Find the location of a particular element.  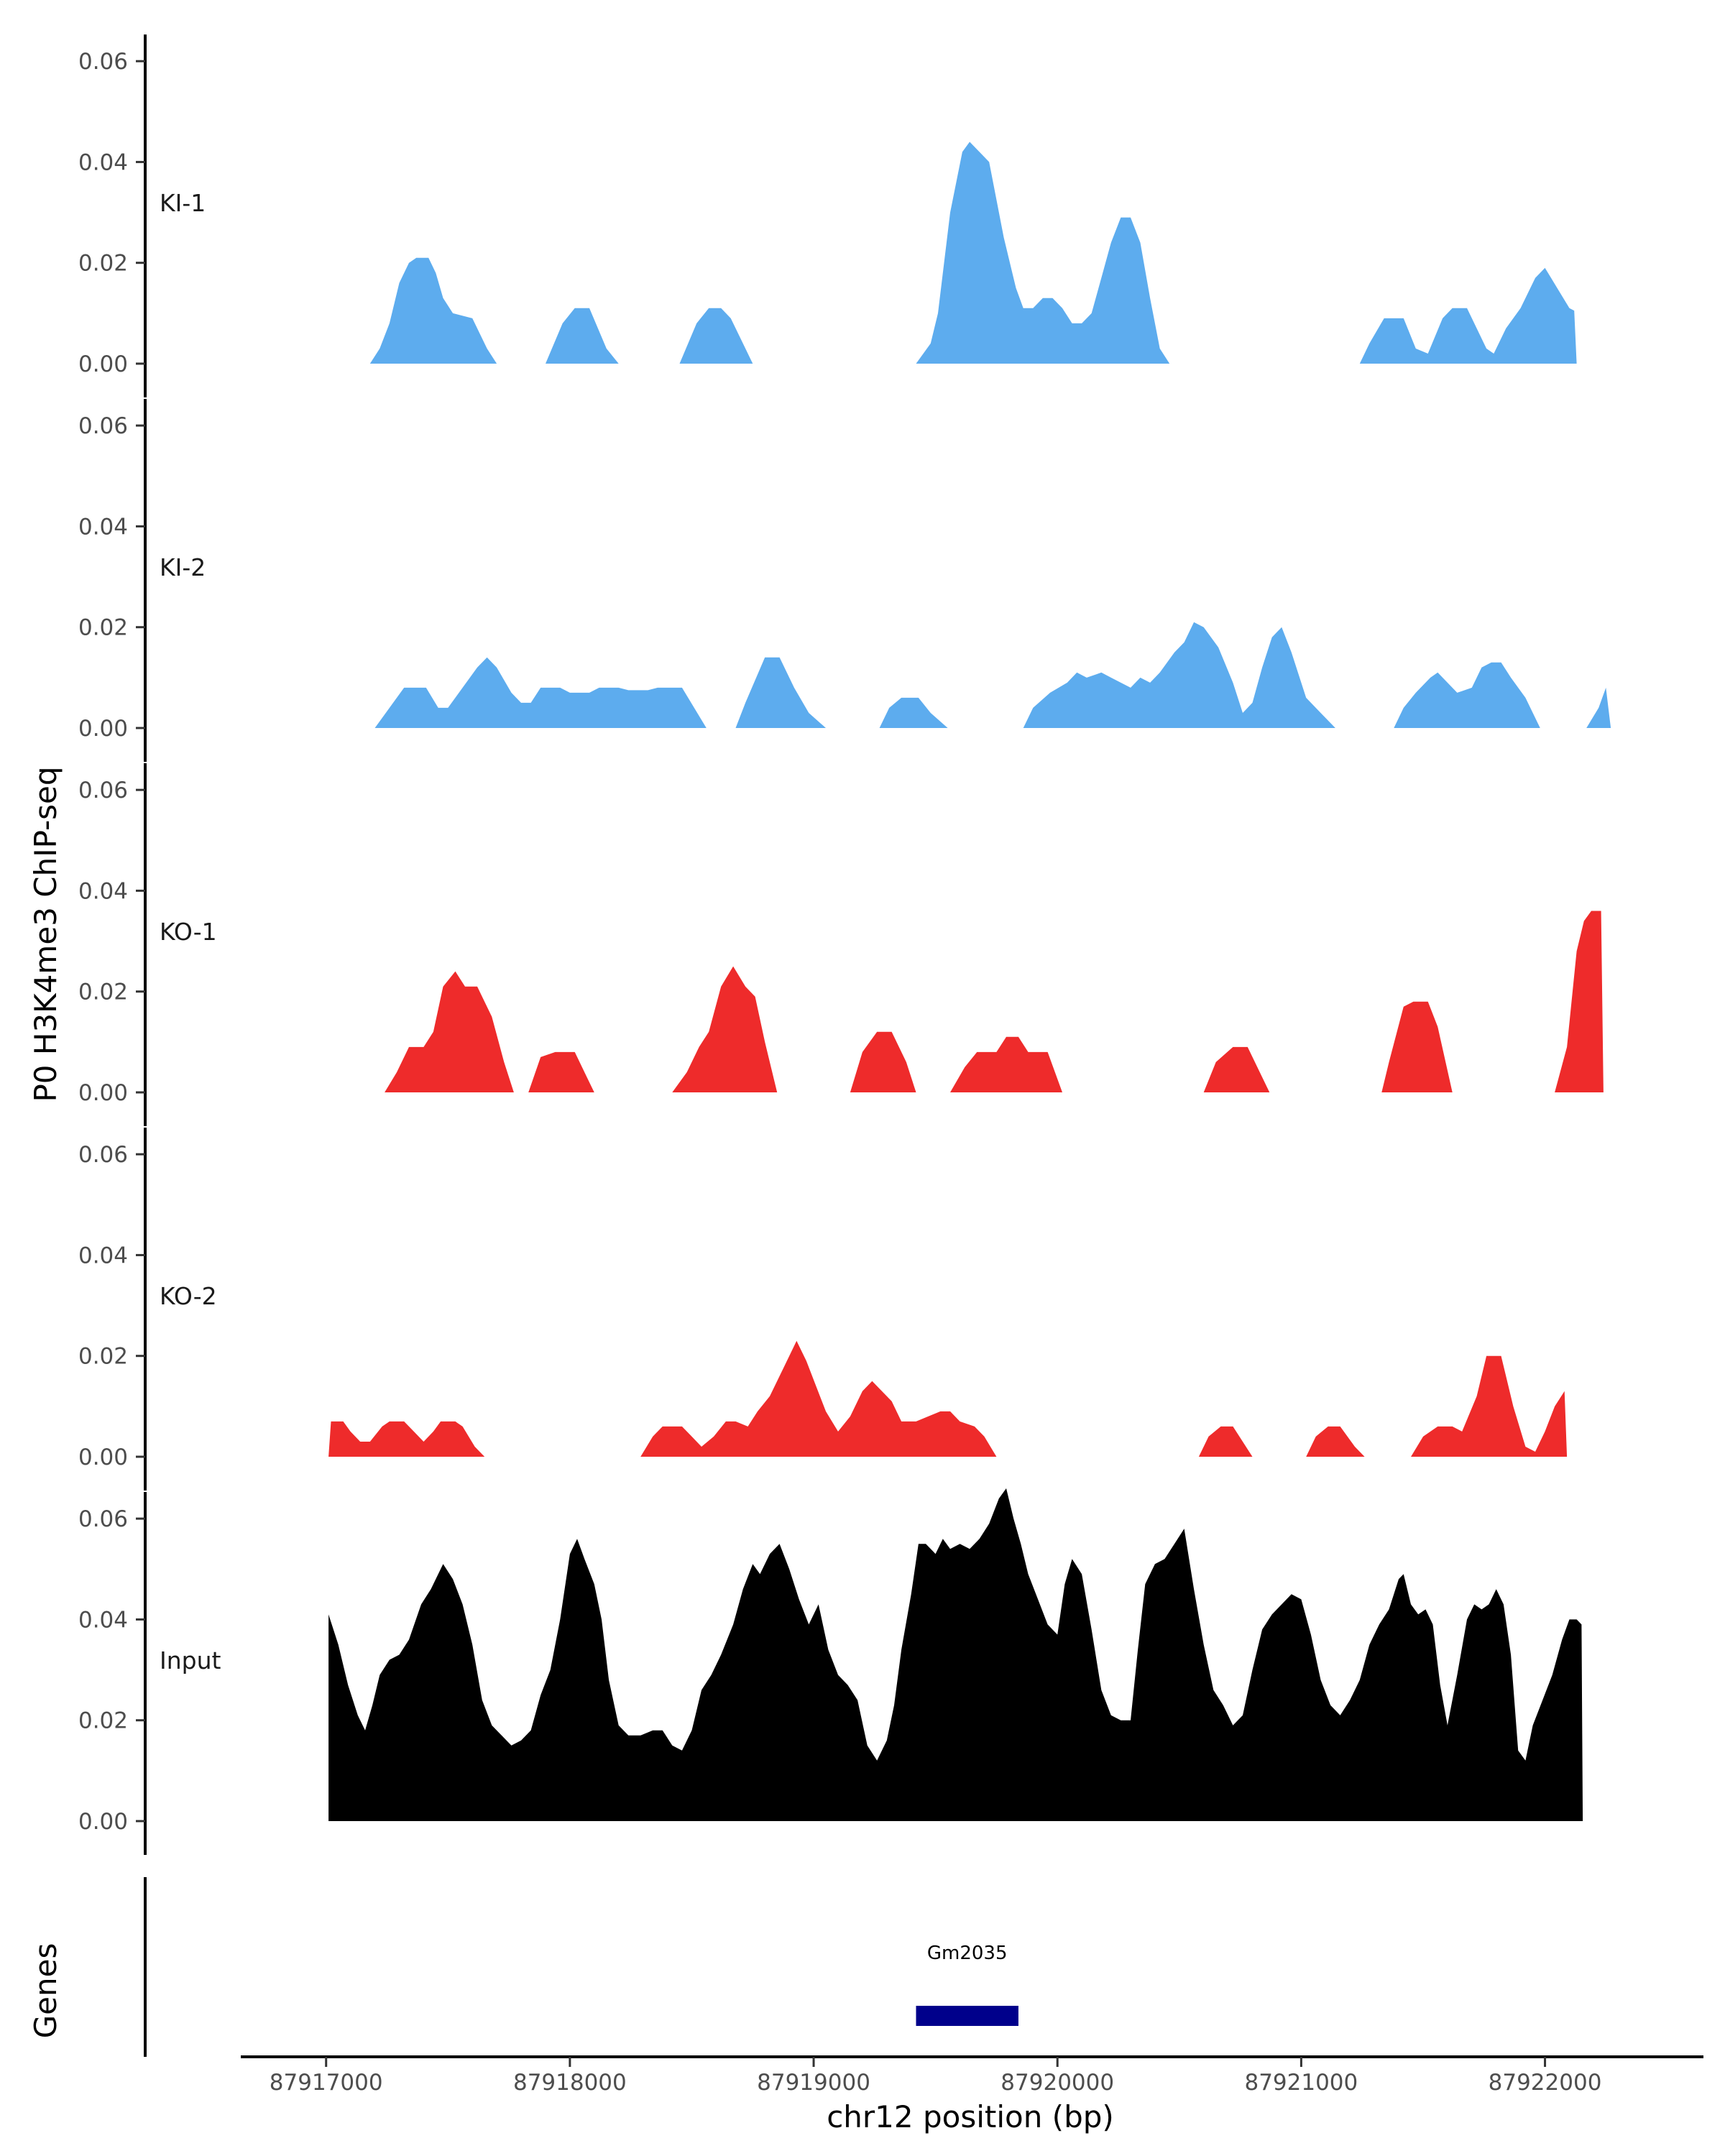

x-tick-label: 87920000 is located at coordinates (1057, 2083).